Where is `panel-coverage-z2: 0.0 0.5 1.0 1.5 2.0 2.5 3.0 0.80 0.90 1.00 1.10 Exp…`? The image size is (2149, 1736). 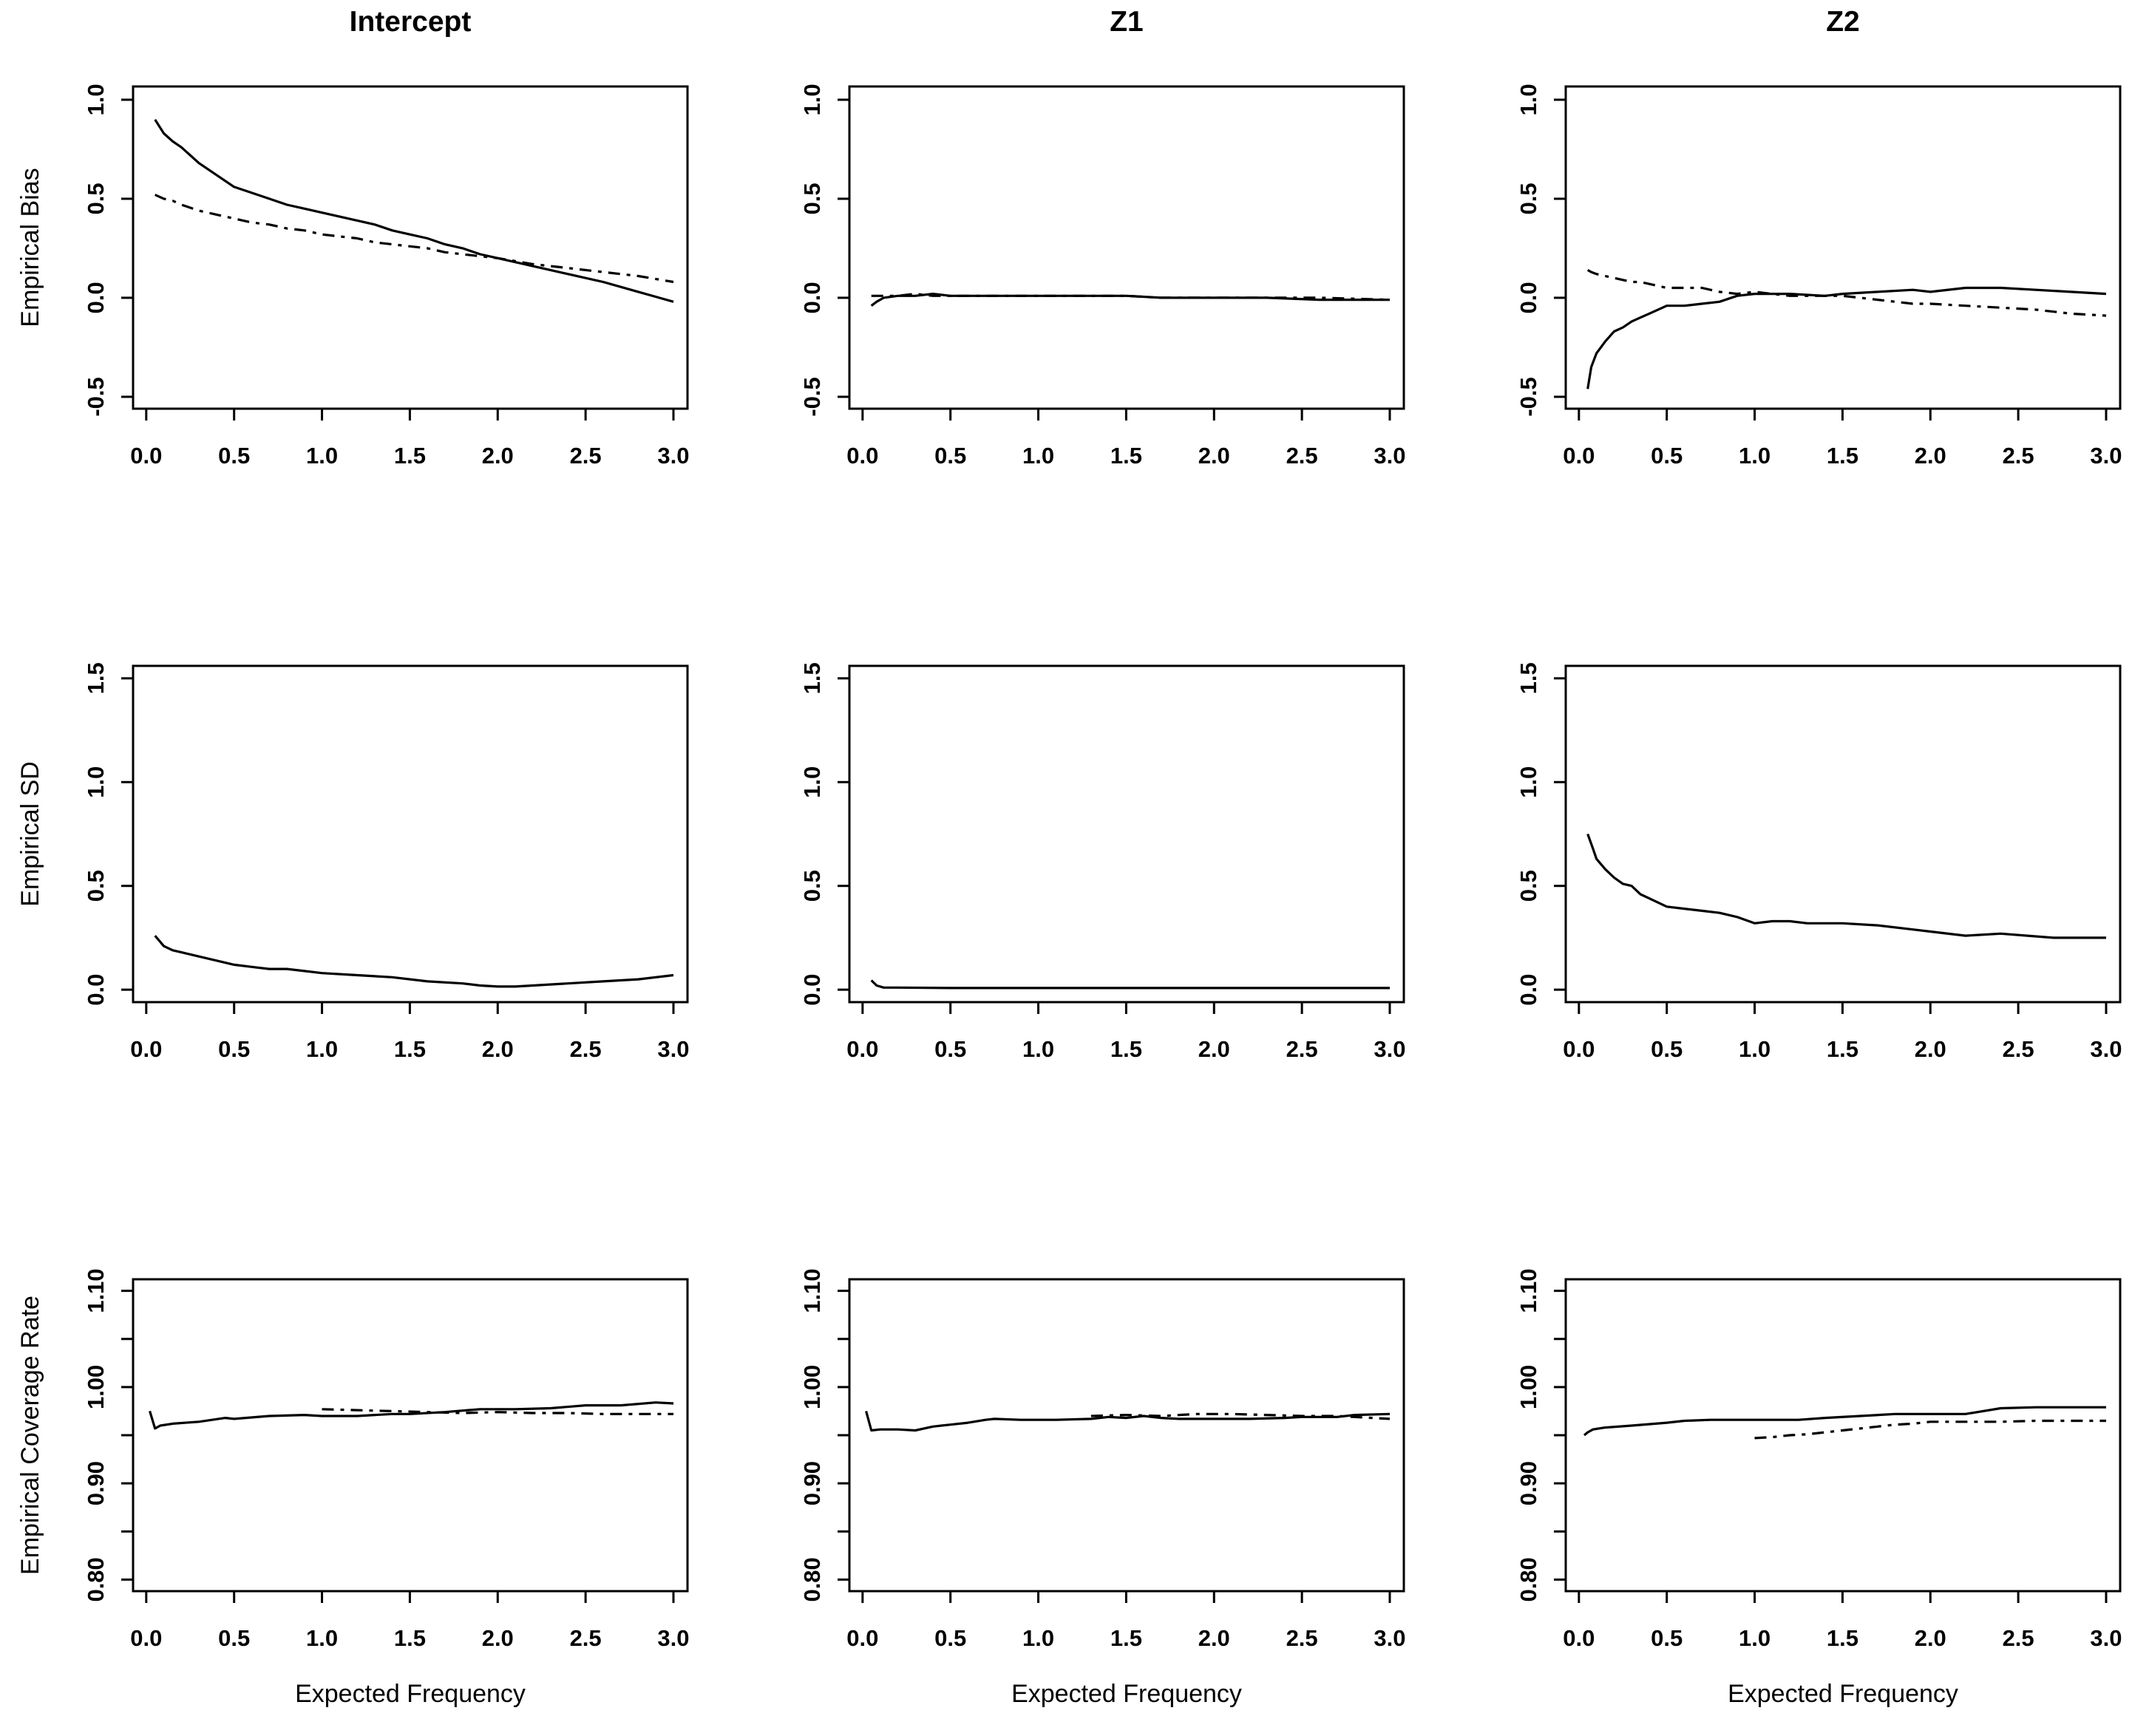
panel-coverage-z2: 0.0 0.5 1.0 1.5 2.0 2.5 3.0 0.80 0.90 1.00 1.10 Exp… is located at coordinates (1818, 1488).